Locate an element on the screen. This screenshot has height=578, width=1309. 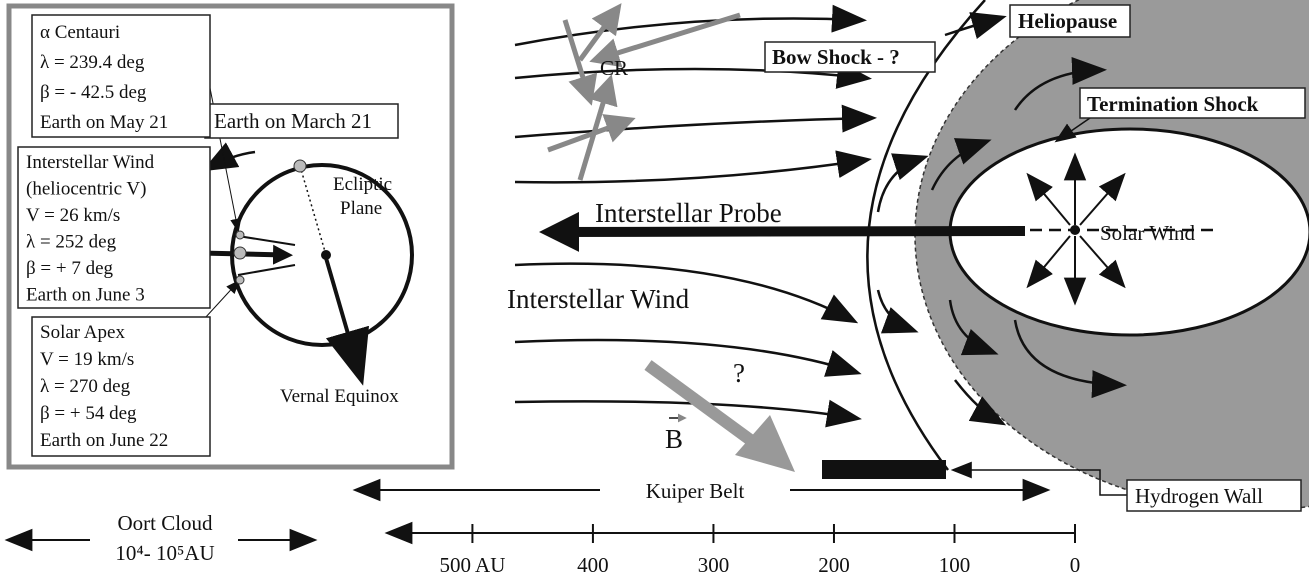
bow-shock-box is located at coordinates (850, 57).